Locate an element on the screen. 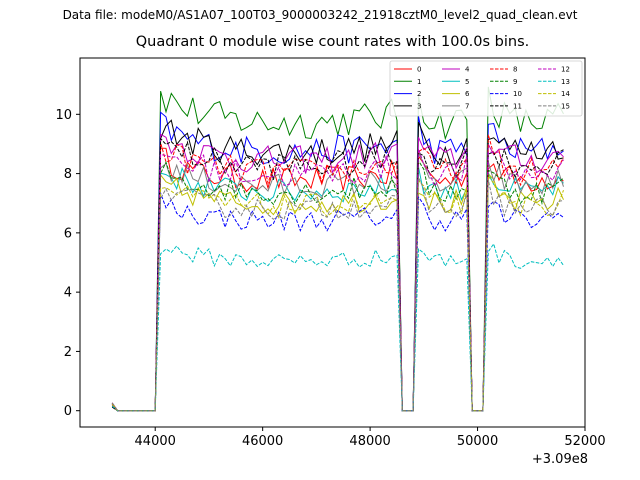  legend-label-0: 0 is located at coordinates (419, 70).